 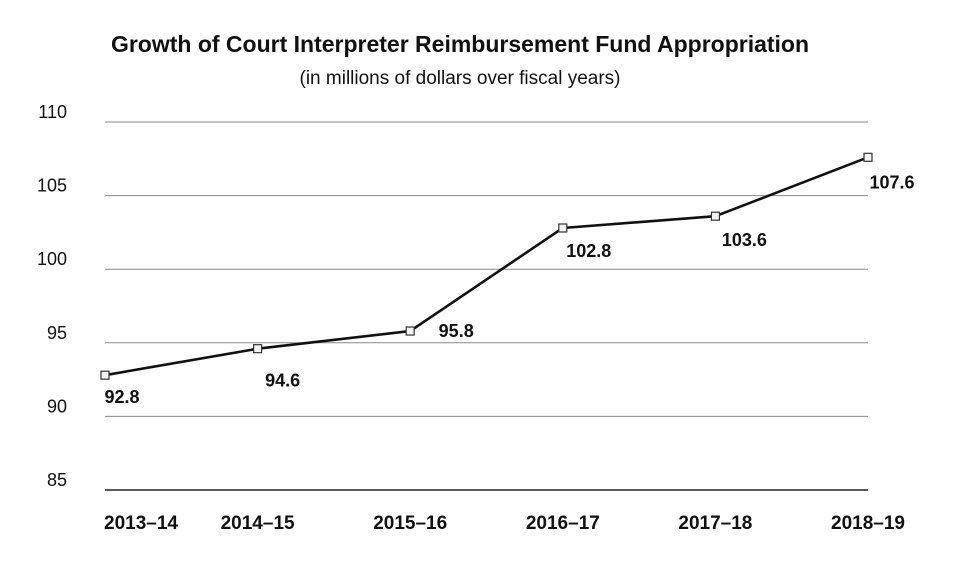 What do you see at coordinates (57, 480) in the screenshot?
I see `y-tick-label: 85` at bounding box center [57, 480].